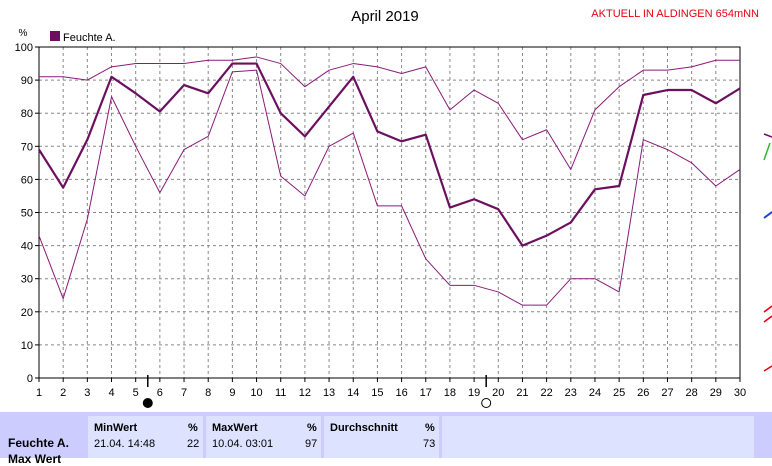 The width and height of the screenshot is (772, 466). I want to click on x-tick-label: 3, so click(87, 393).